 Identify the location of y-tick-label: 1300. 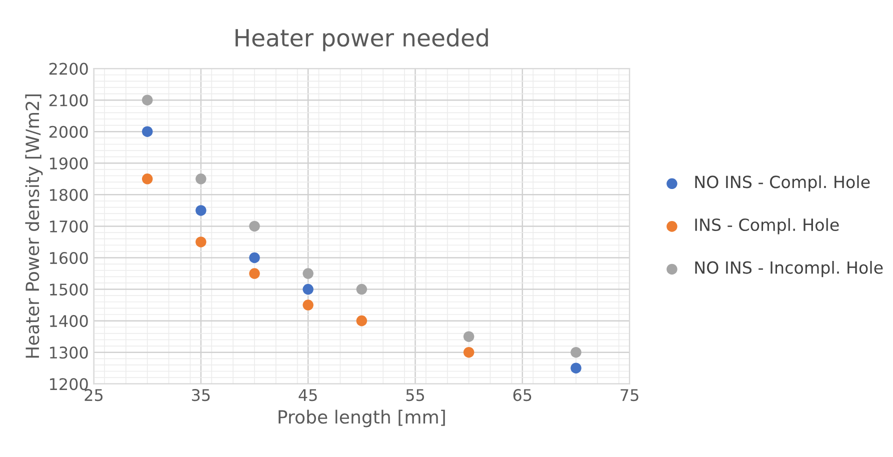
(69, 352).